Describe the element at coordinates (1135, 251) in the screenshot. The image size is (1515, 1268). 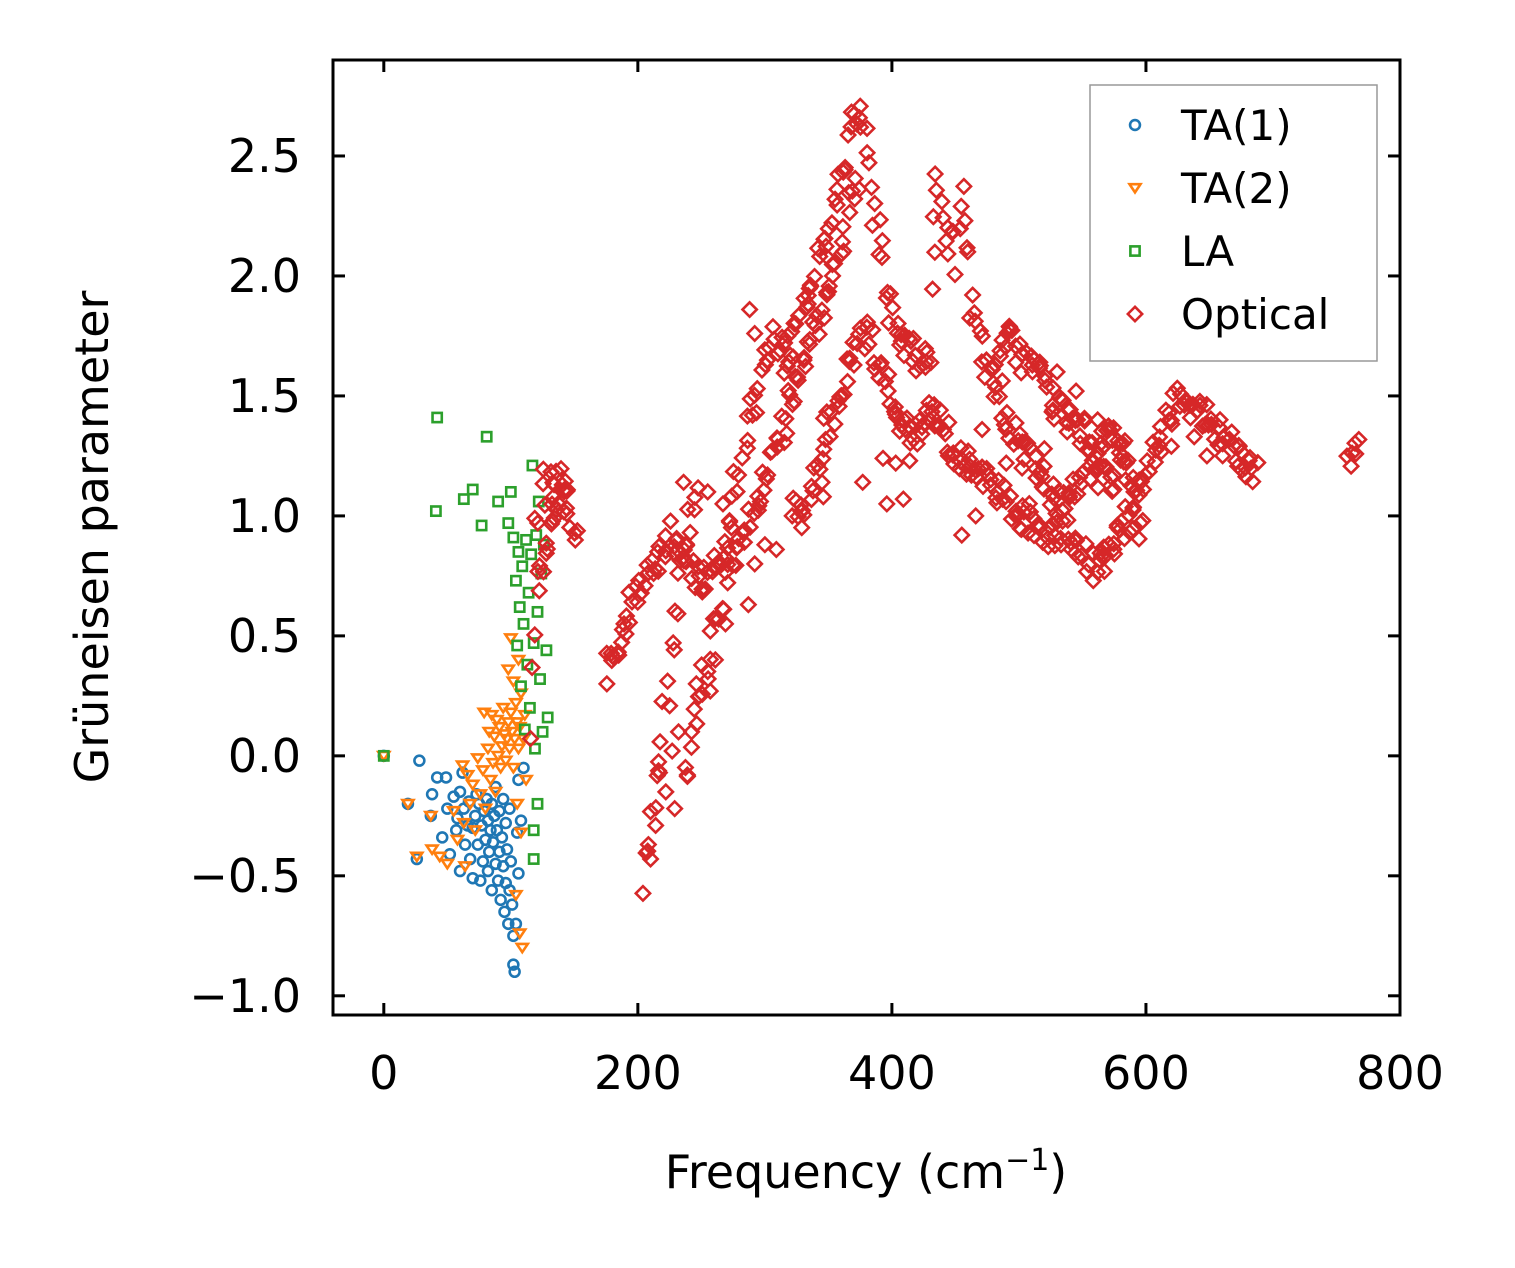
I see `legend-marker-la` at that location.